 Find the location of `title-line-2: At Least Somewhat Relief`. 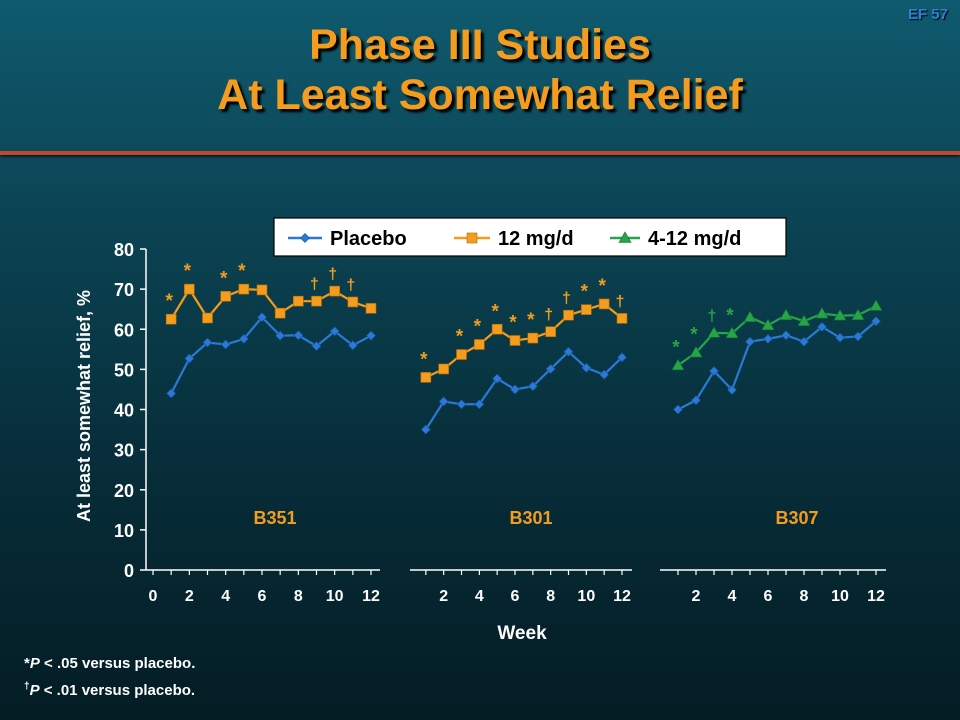

title-line-2: At Least Somewhat Relief is located at coordinates (480, 95).